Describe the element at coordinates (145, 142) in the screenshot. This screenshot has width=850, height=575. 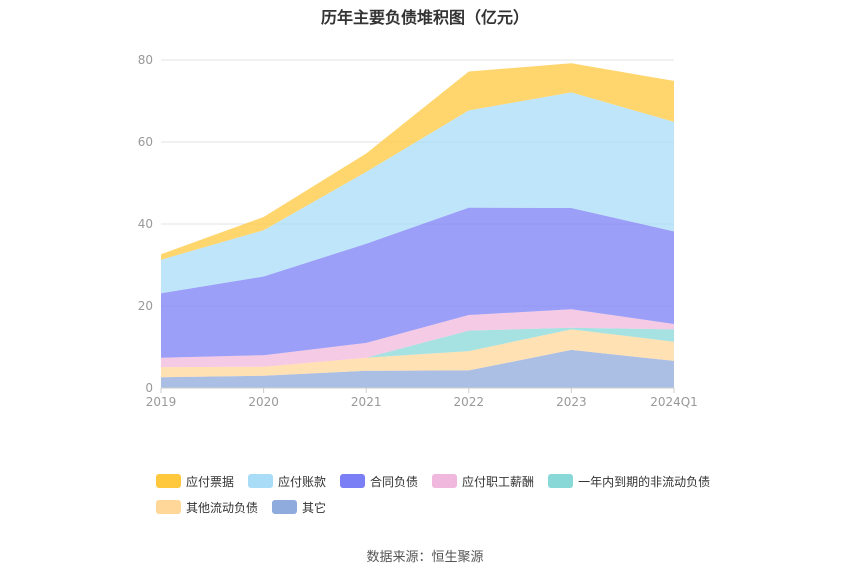
I see `y-tick-label: 60` at that location.